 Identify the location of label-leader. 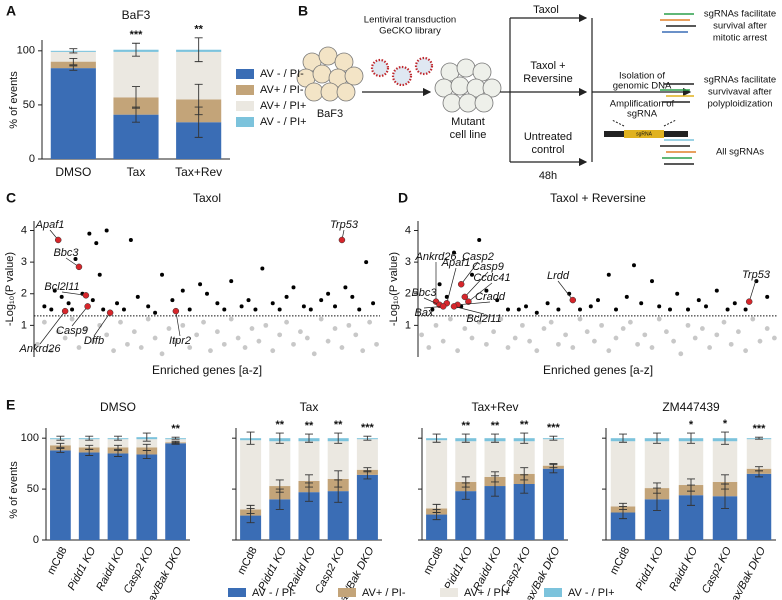
(469, 273).